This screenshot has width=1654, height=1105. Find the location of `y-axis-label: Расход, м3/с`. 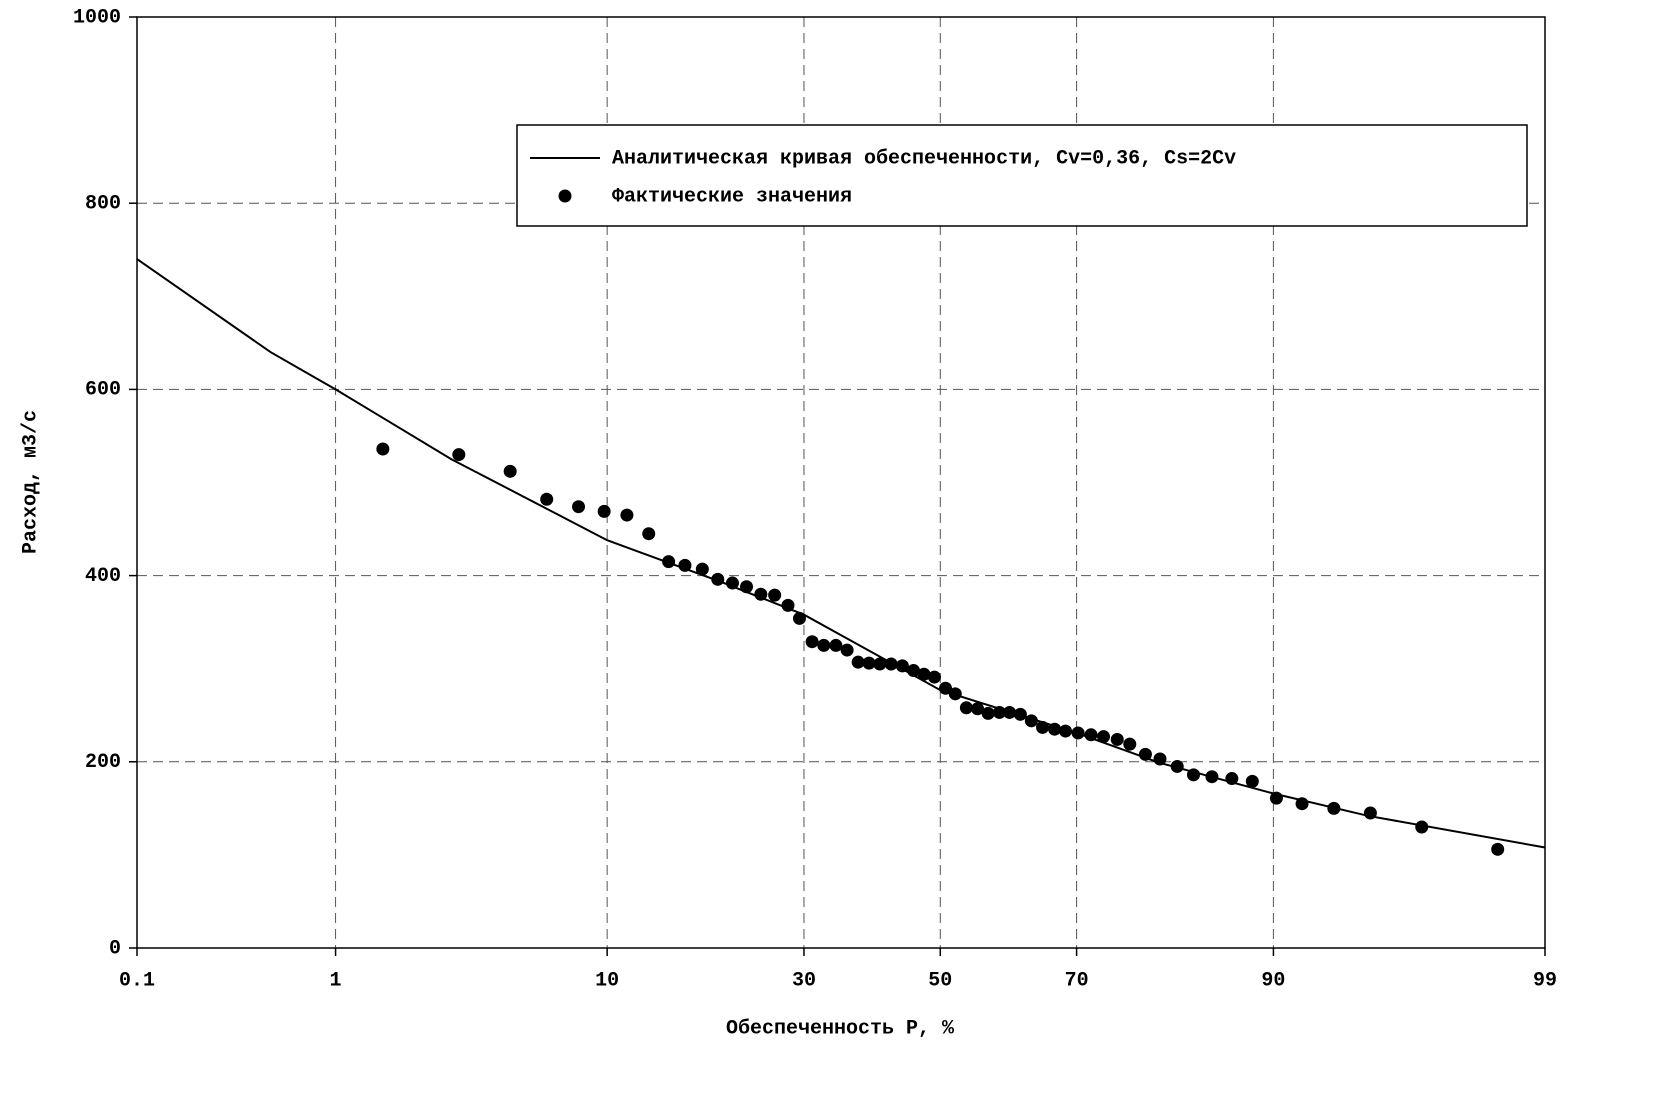

y-axis-label: Расход, м3/с is located at coordinates (30, 482).